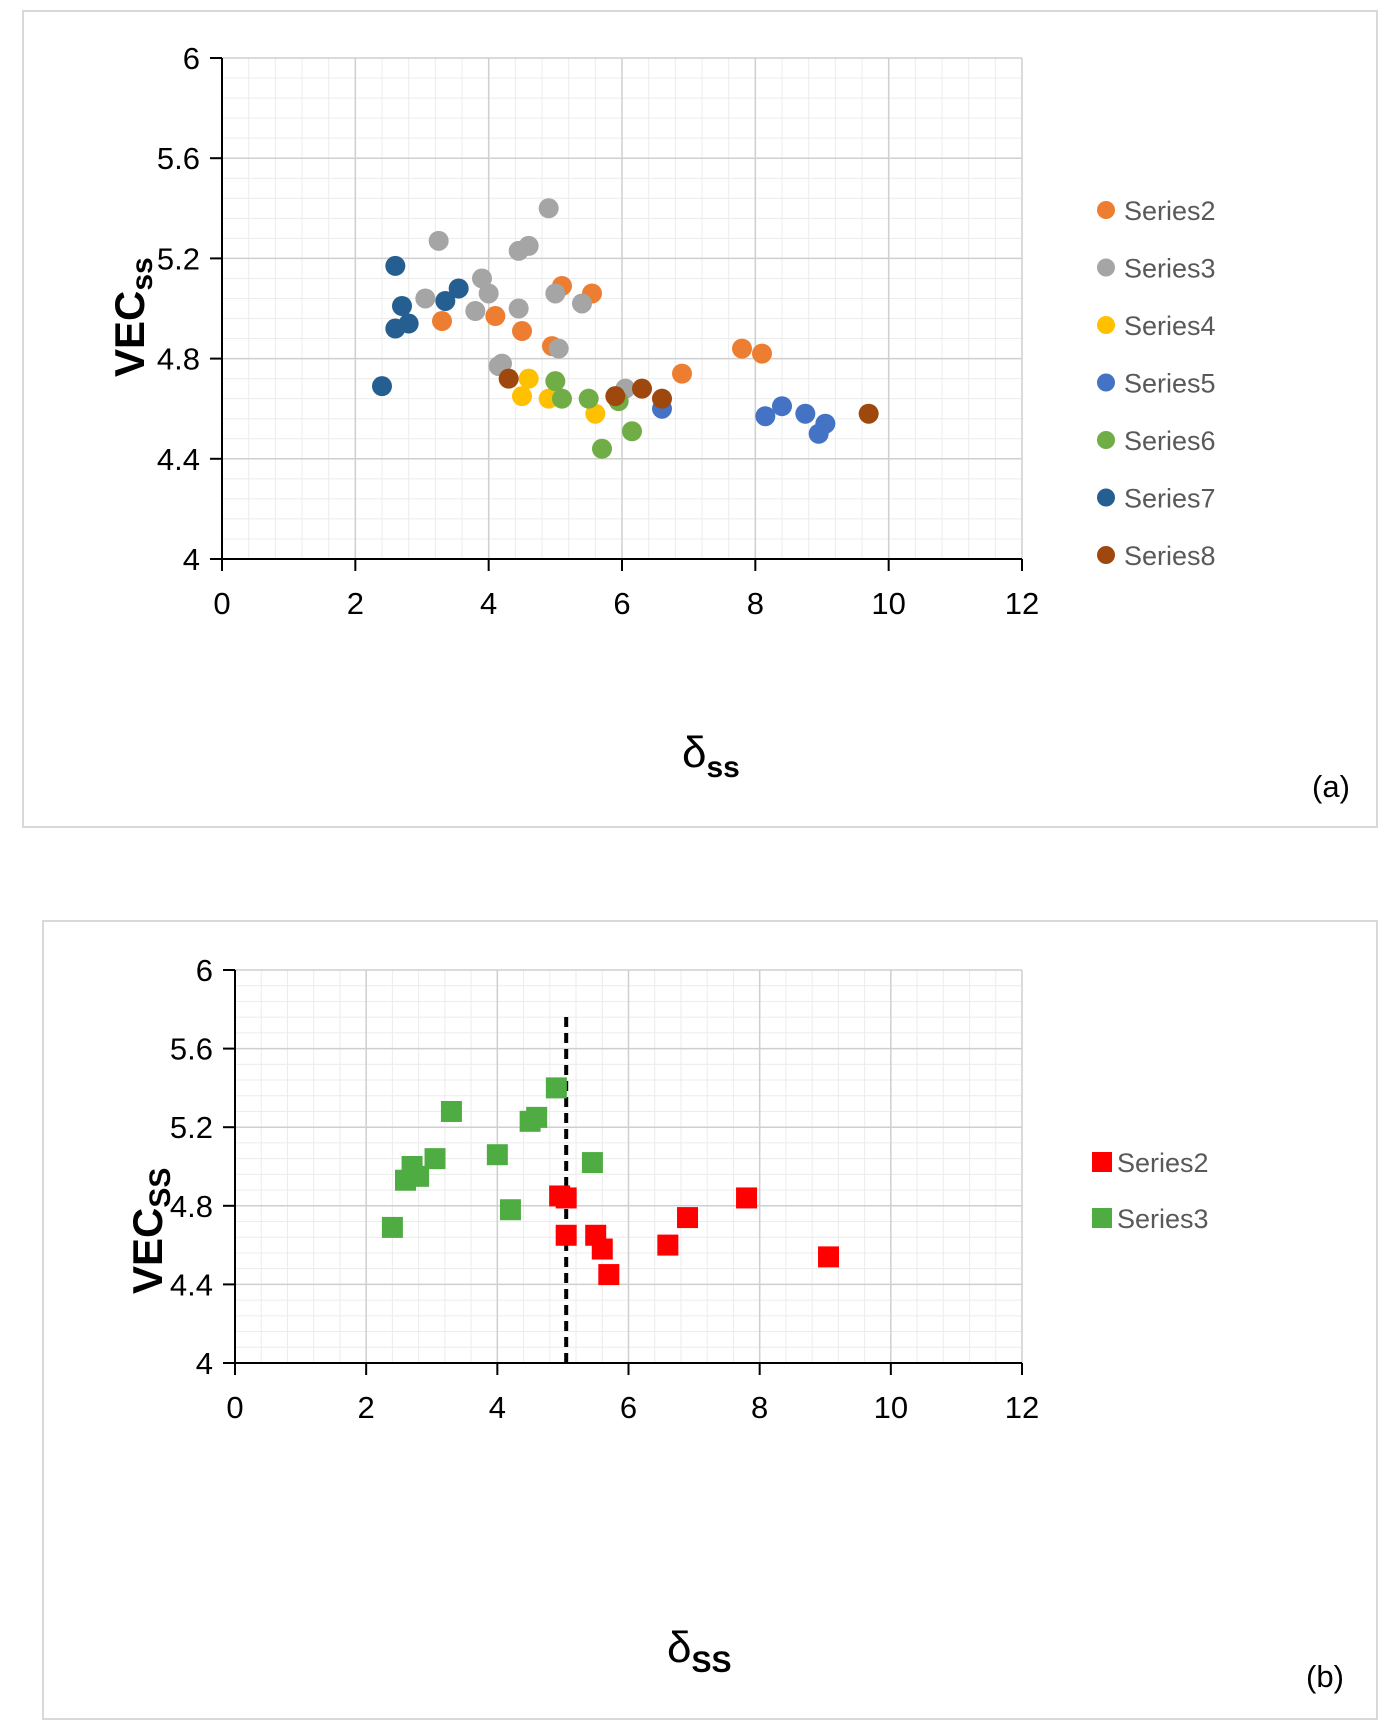 This screenshot has width=1393, height=1733. What do you see at coordinates (621, 603) in the screenshot?
I see `x-tick-label: 6` at bounding box center [621, 603].